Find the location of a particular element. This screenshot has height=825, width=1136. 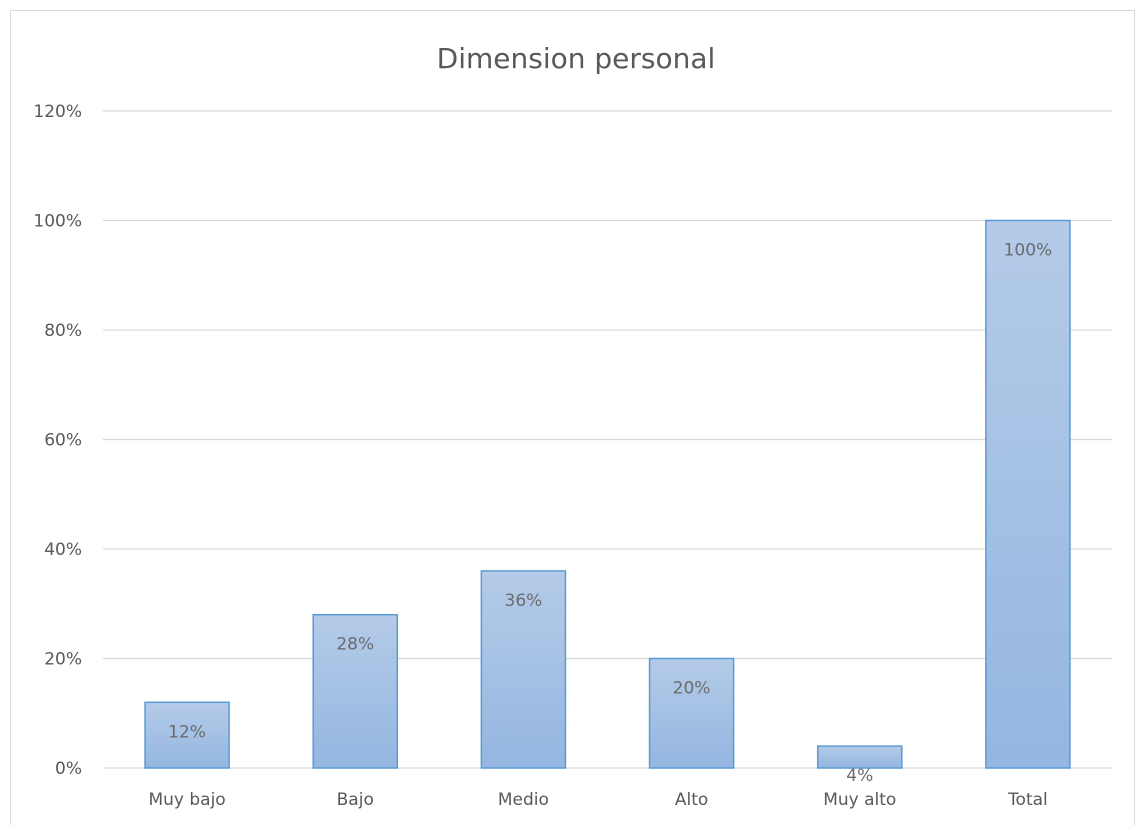

y-tick-label: 40% is located at coordinates (63, 550).